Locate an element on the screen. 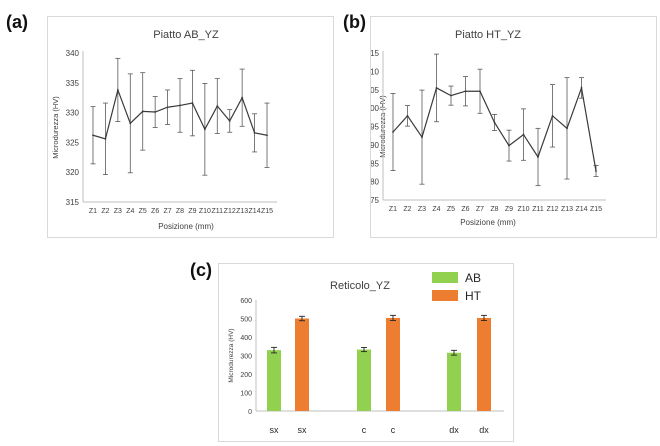 This screenshot has height=446, width=660. y-tick-label: 330 is located at coordinates (73, 113).